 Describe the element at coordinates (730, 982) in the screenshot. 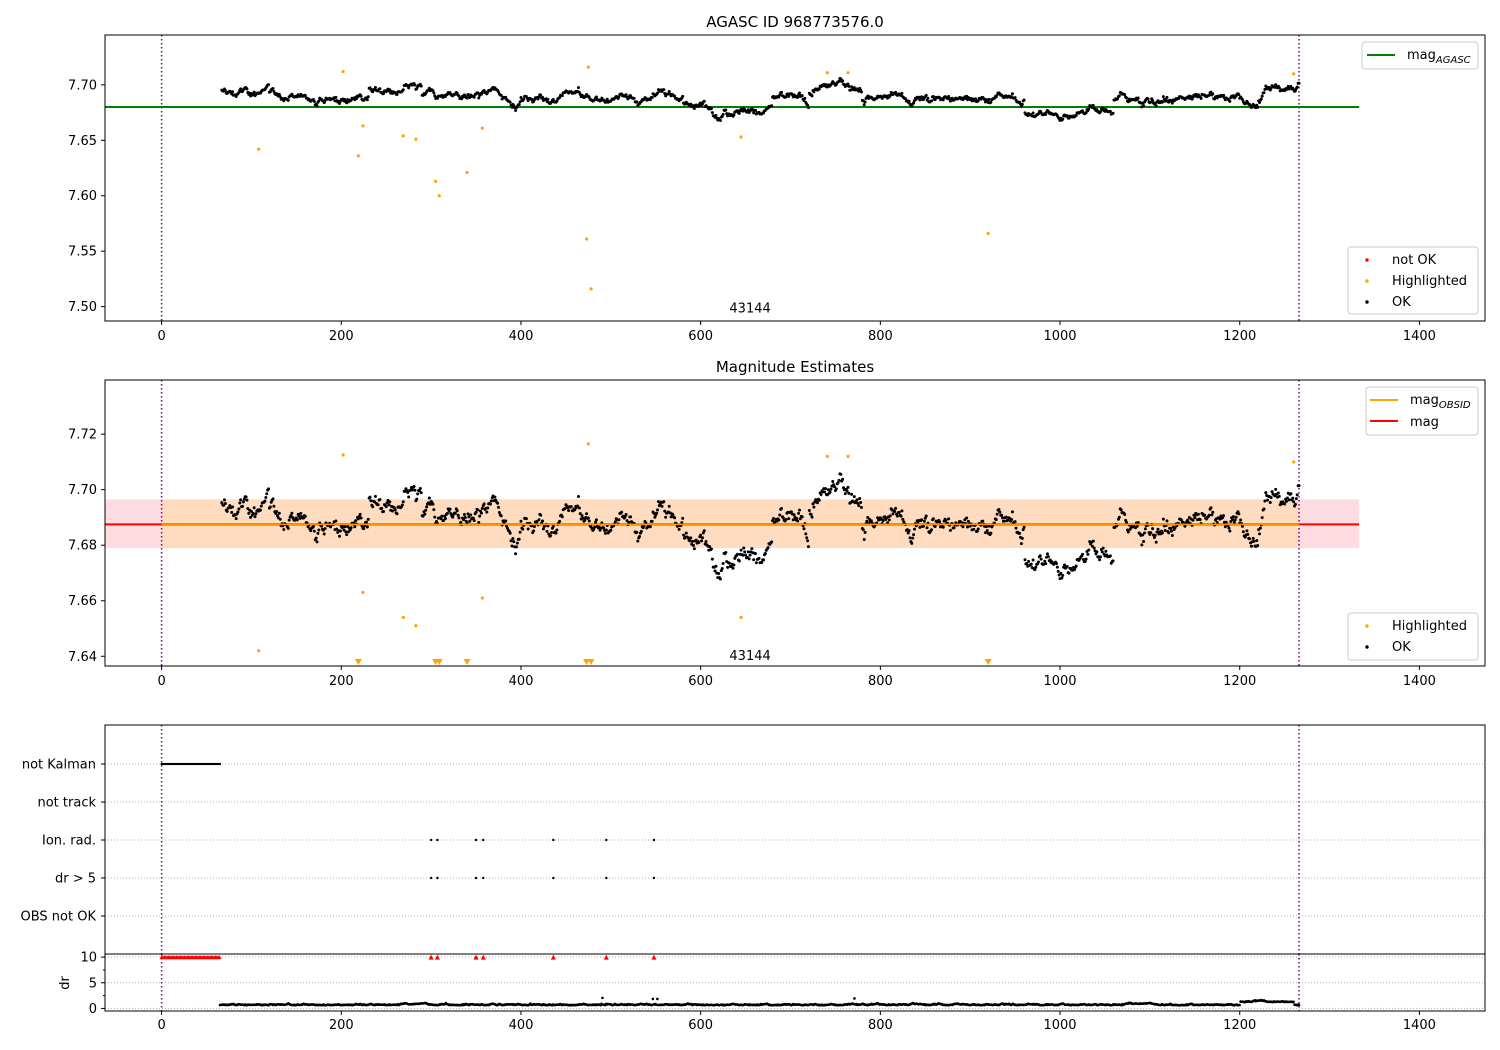

I see `panel-dr-vlines` at that location.